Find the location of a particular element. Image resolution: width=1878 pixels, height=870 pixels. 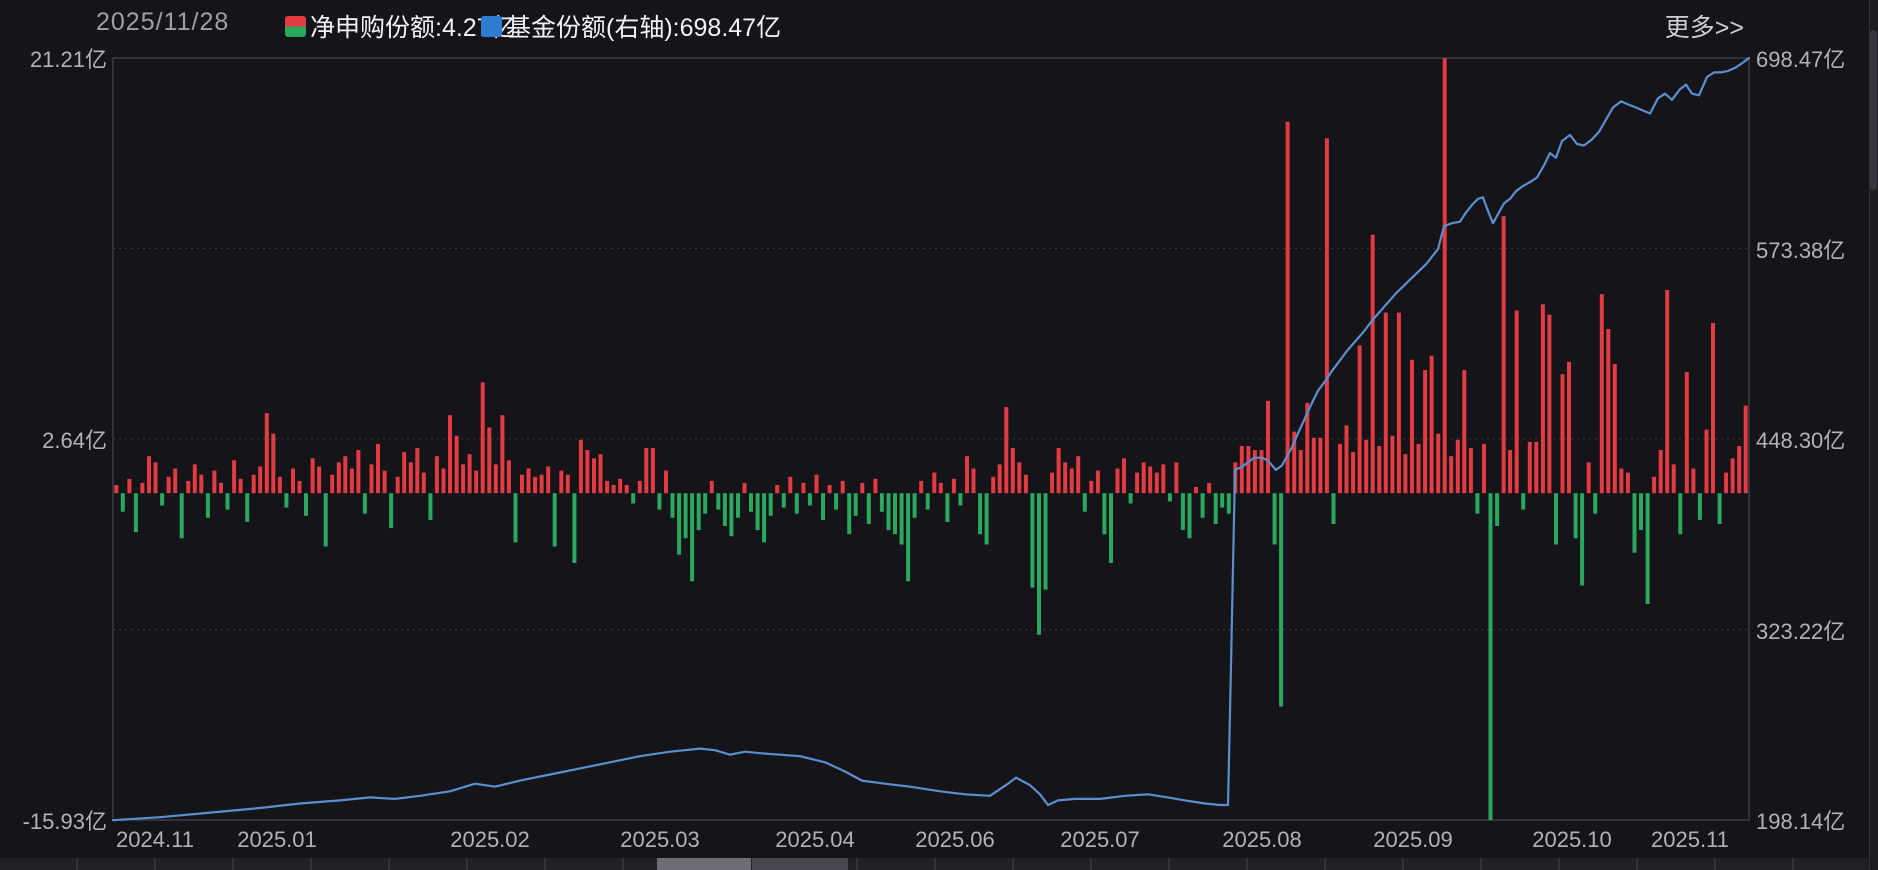

right-axis-tick-label: 323.22亿 is located at coordinates (1801, 631).